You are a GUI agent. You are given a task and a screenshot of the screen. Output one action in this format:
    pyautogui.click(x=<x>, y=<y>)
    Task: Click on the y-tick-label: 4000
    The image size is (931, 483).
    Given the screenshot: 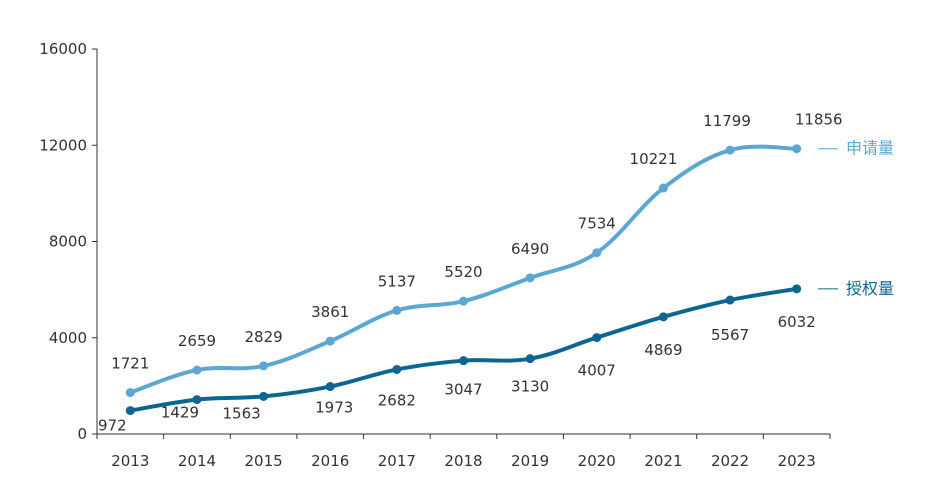 What is the action you would take?
    pyautogui.click(x=68, y=338)
    